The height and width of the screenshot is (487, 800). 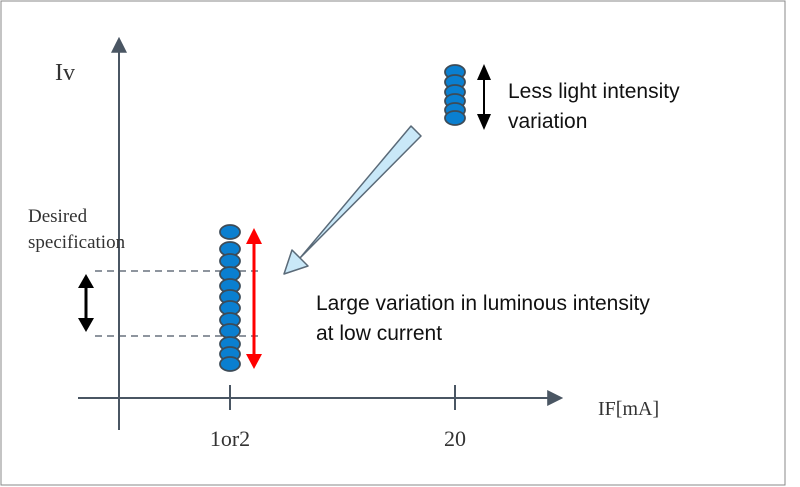 I want to click on x-tick-label-1: 1or2, so click(x=230, y=438).